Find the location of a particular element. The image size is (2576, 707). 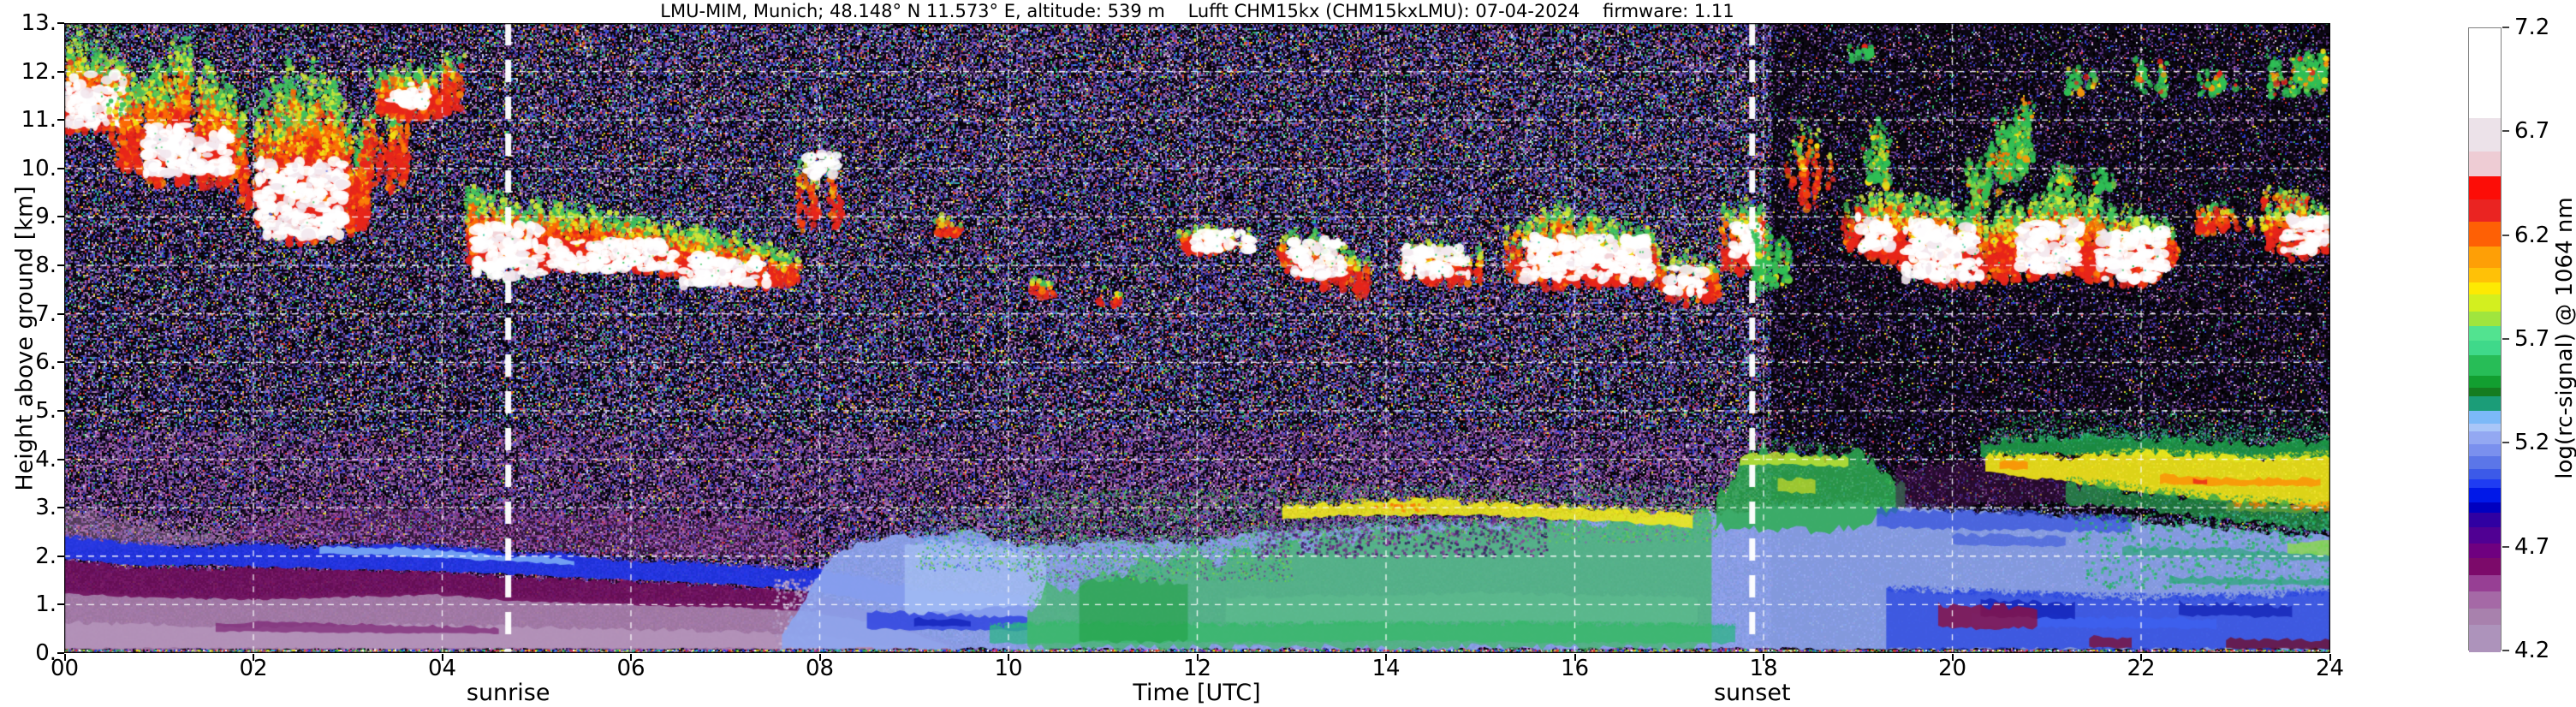

colorbar is located at coordinates (2485, 339).